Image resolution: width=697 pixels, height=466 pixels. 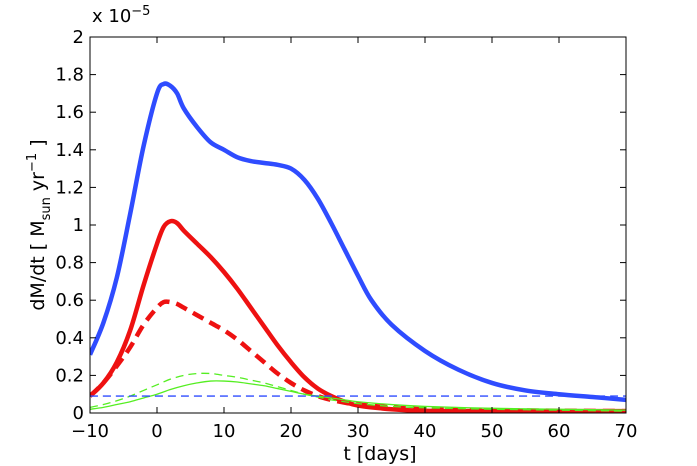 I want to click on y-axis-label-prefix: dM/dt [ M, so click(x=38, y=265).